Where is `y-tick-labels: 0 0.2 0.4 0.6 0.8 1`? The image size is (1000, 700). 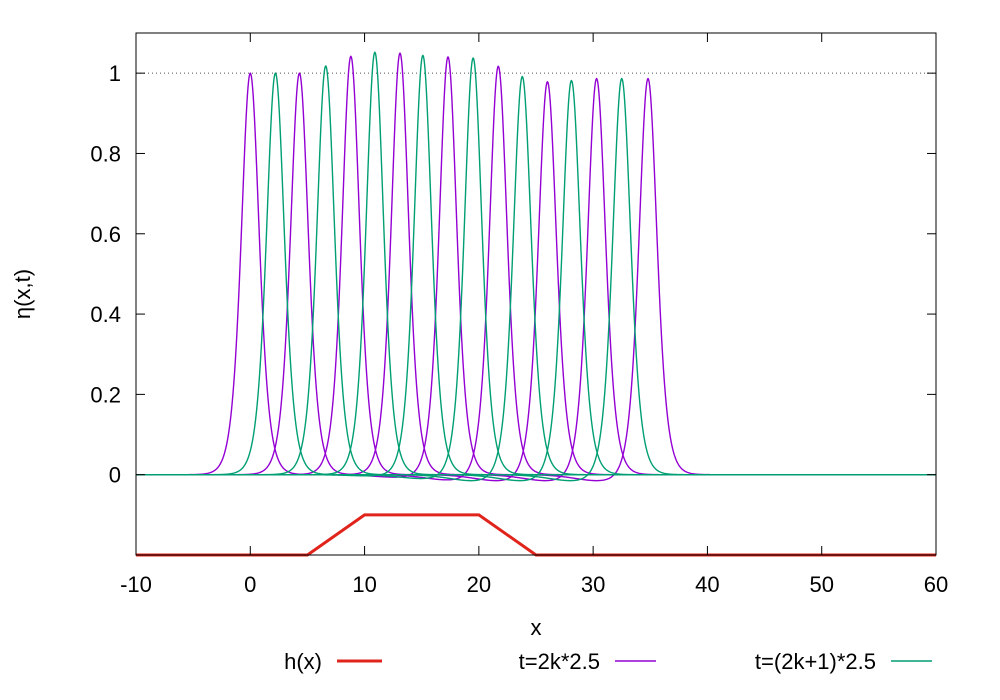
y-tick-labels: 0 0.2 0.4 0.6 0.8 1 is located at coordinates (105, 274).